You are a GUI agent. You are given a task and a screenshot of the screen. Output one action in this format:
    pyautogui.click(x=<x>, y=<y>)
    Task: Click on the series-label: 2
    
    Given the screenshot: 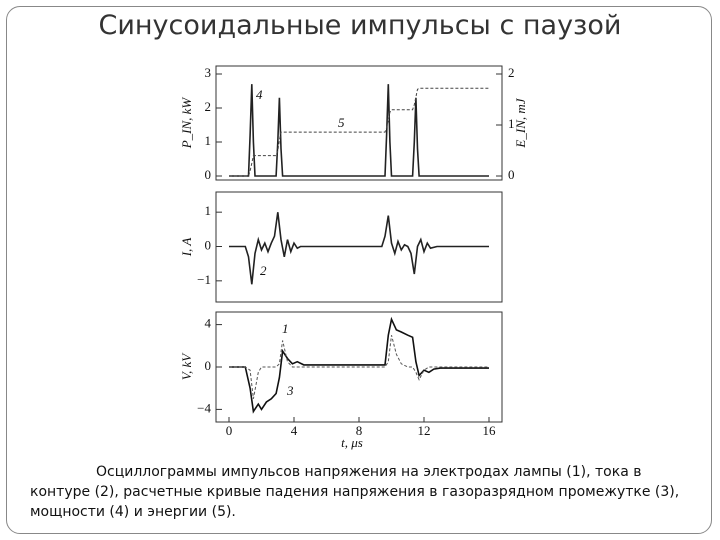 What is the action you would take?
    pyautogui.click(x=263, y=270)
    